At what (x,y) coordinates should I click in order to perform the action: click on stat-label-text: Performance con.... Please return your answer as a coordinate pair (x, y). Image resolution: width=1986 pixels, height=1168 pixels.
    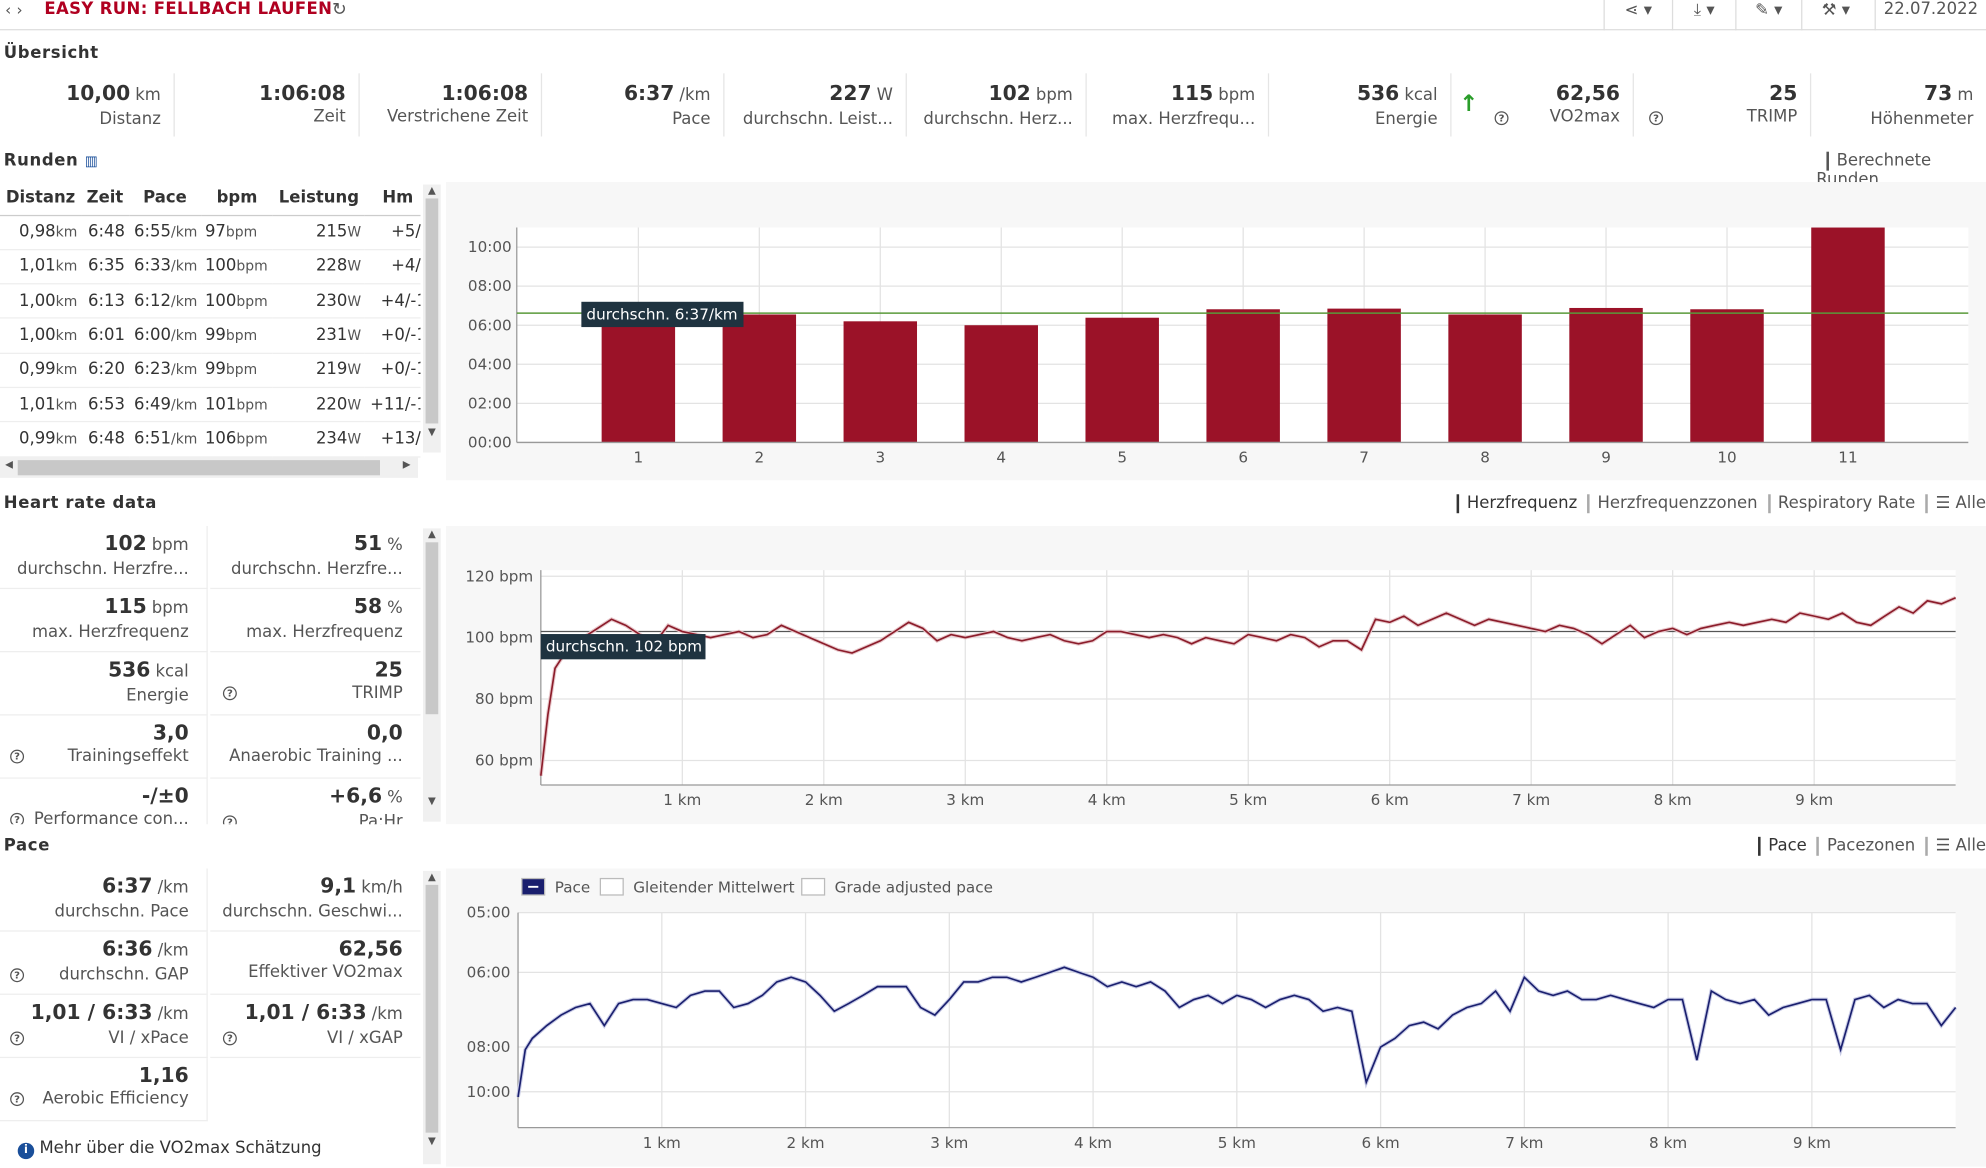
    Looking at the image, I should click on (111, 817).